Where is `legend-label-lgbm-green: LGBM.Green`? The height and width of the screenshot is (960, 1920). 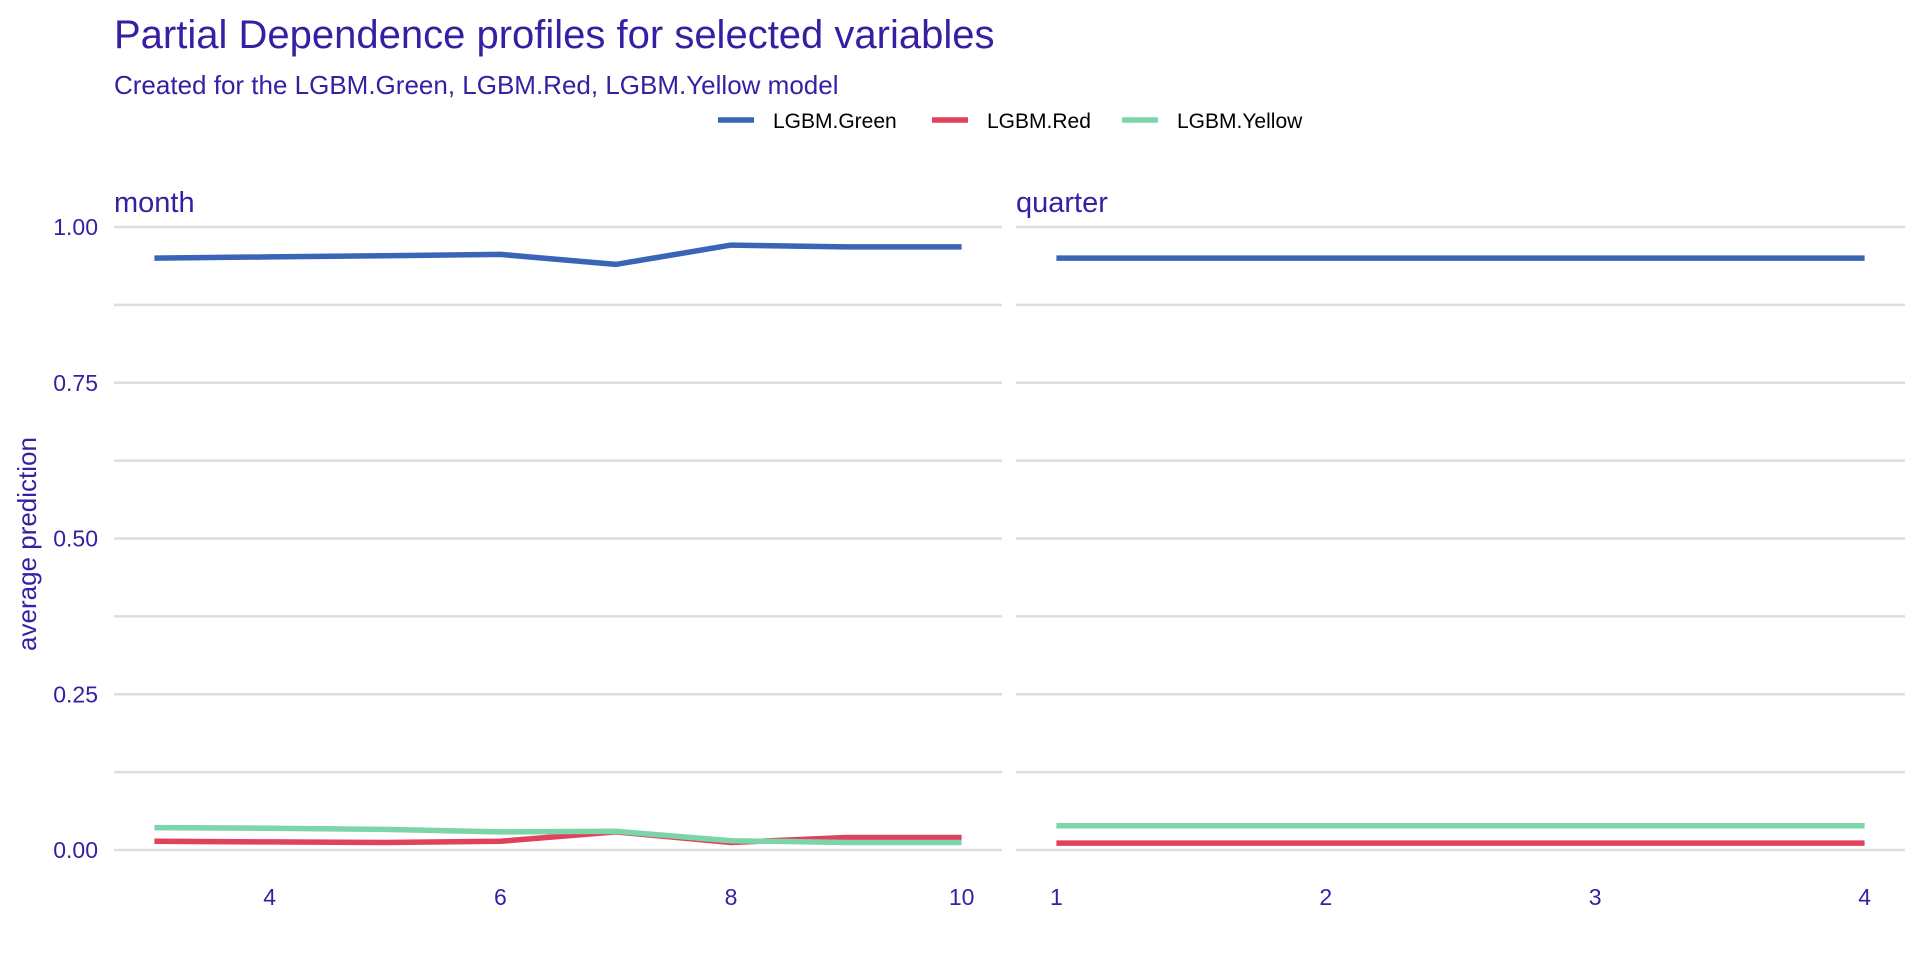
legend-label-lgbm-green: LGBM.Green is located at coordinates (835, 121).